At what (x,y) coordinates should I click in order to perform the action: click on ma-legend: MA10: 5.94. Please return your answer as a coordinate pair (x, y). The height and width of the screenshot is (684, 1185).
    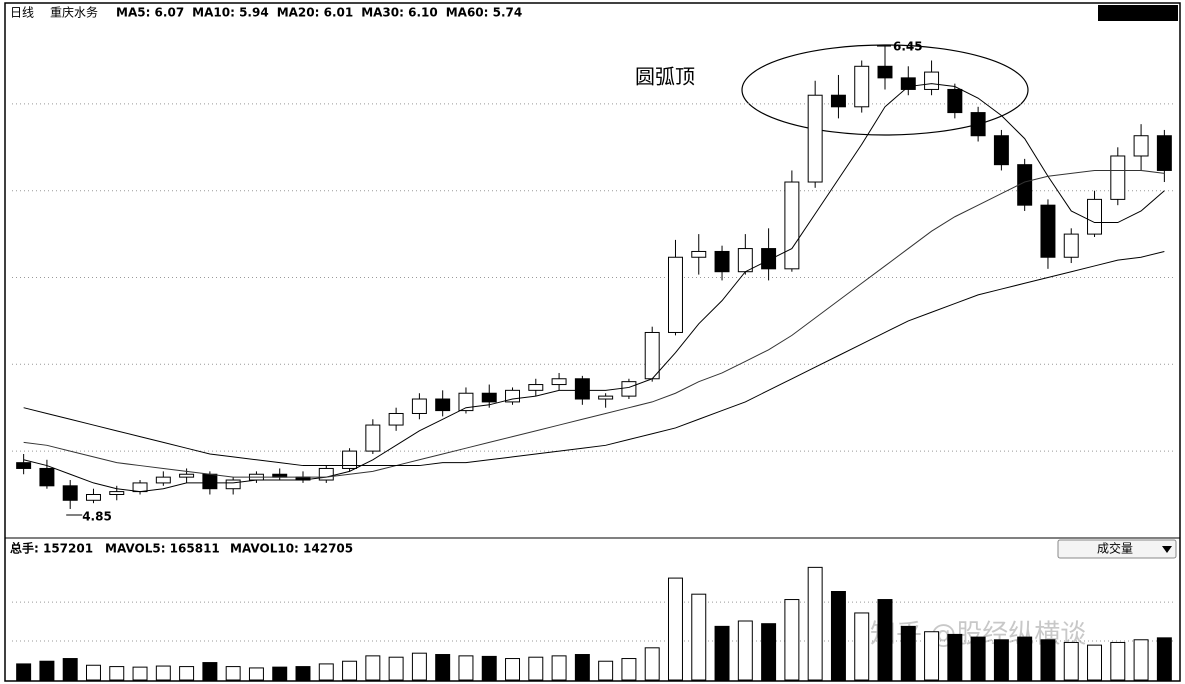
    Looking at the image, I should click on (230, 13).